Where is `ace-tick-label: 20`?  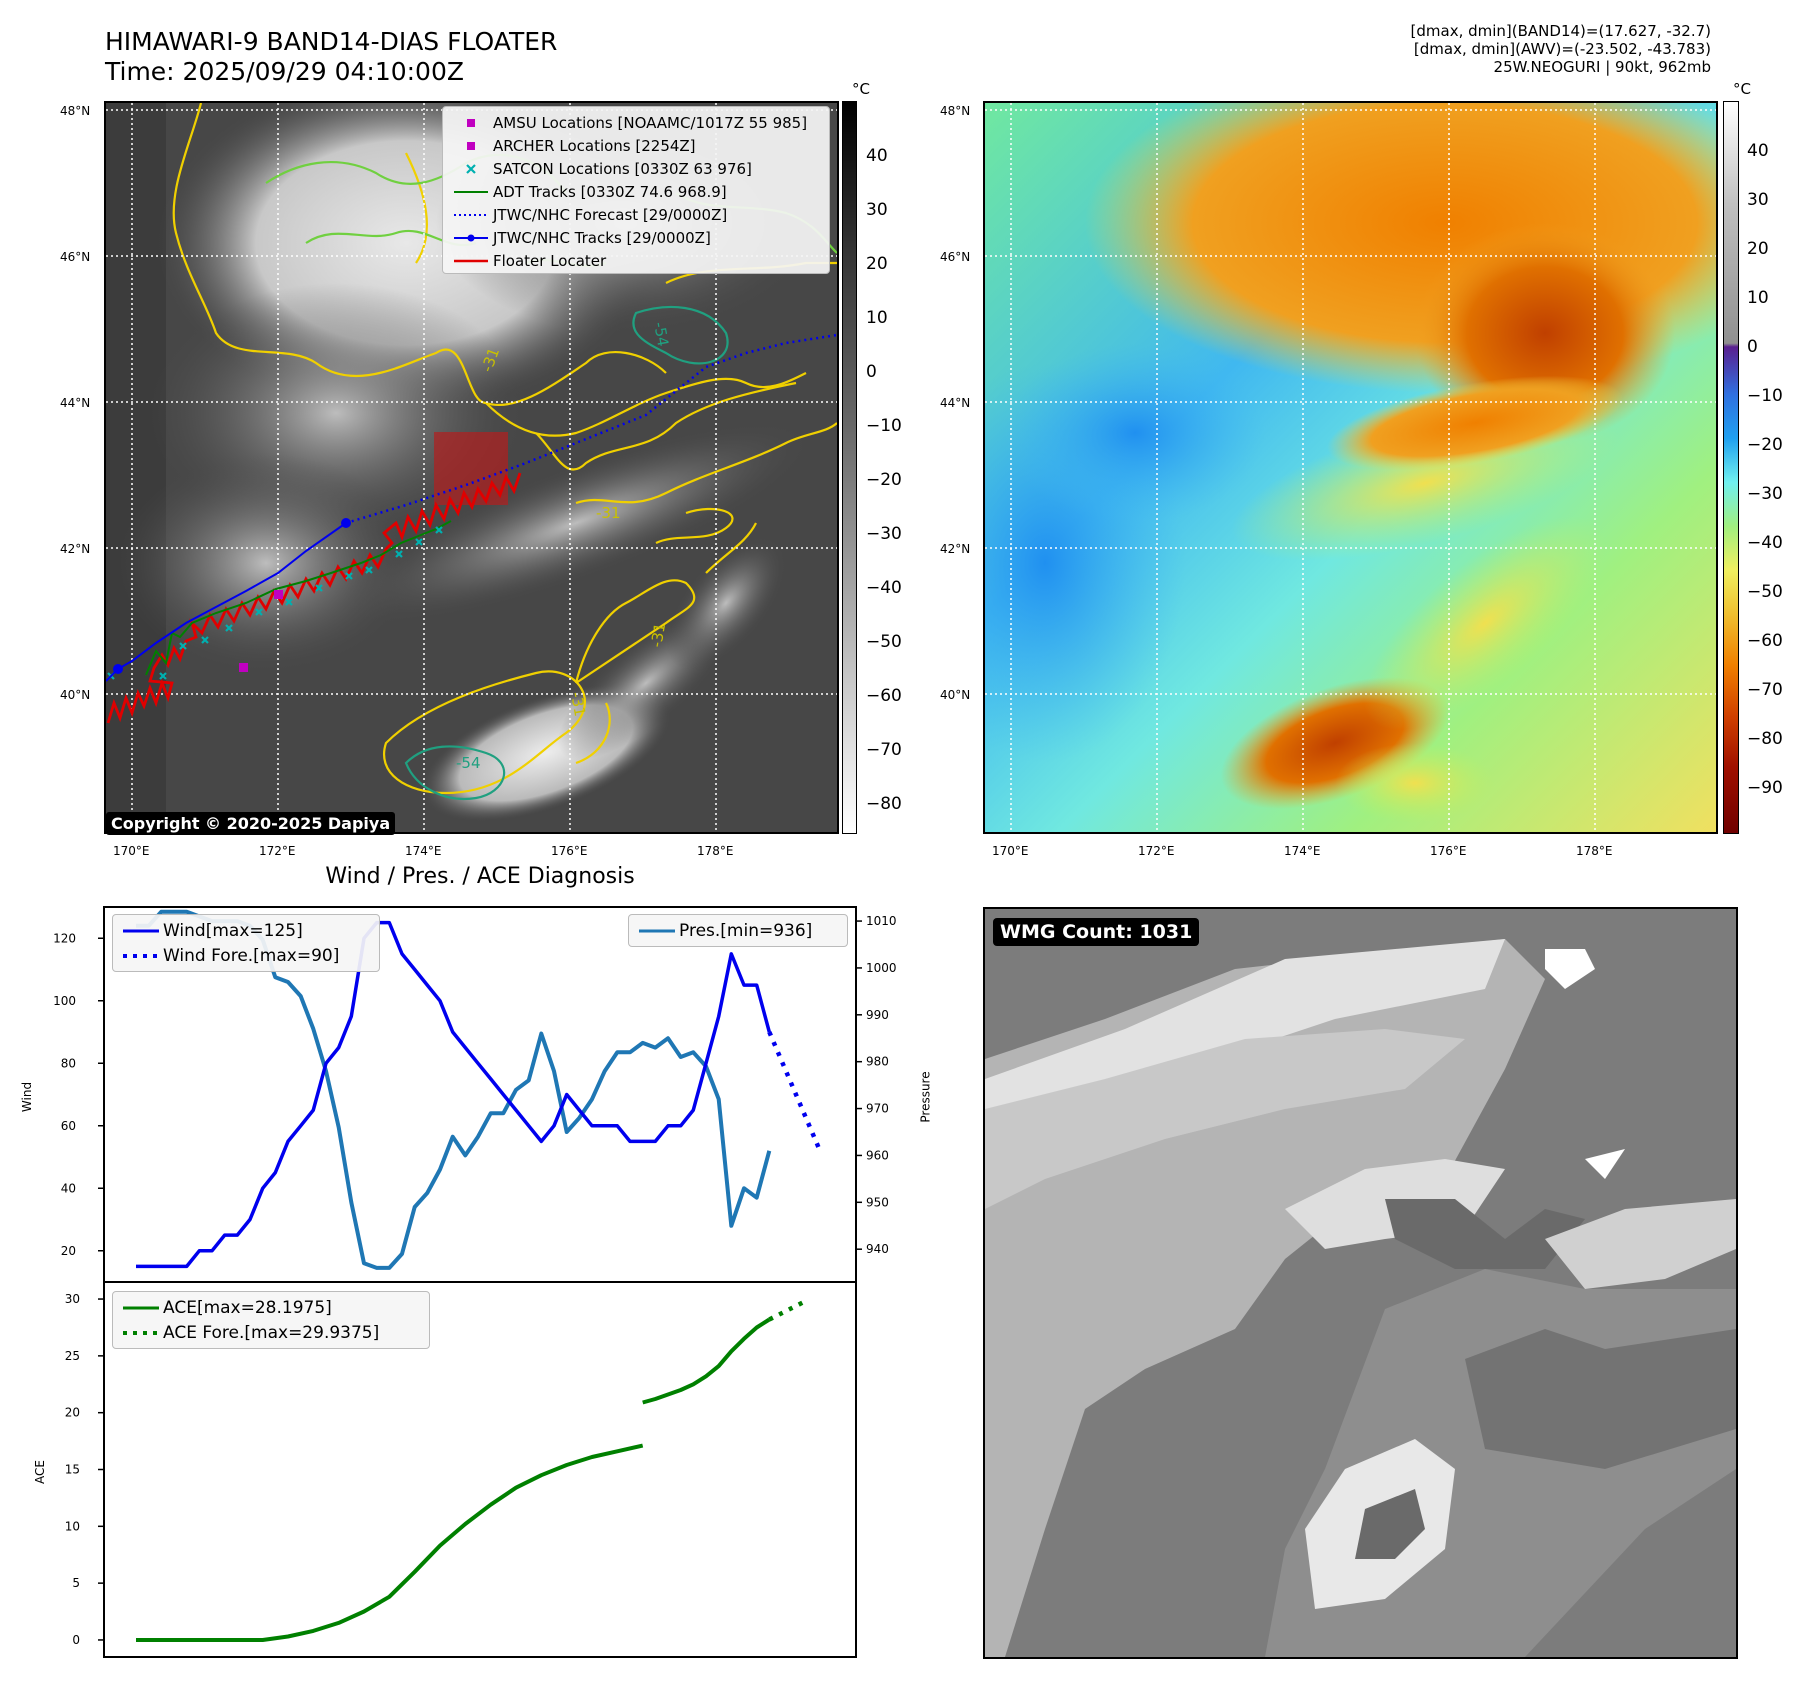 ace-tick-label: 20 is located at coordinates (72, 1413).